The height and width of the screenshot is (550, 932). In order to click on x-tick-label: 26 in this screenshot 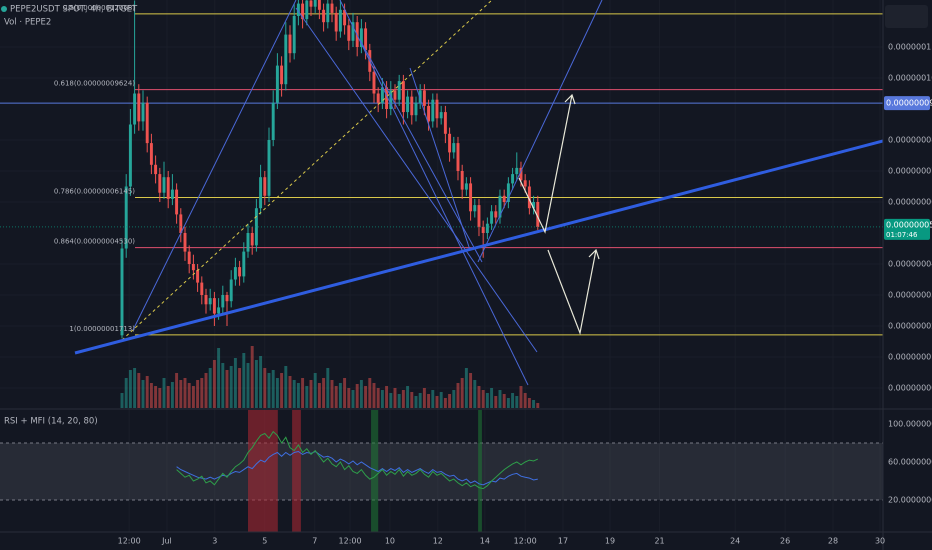, I will do `click(785, 541)`.